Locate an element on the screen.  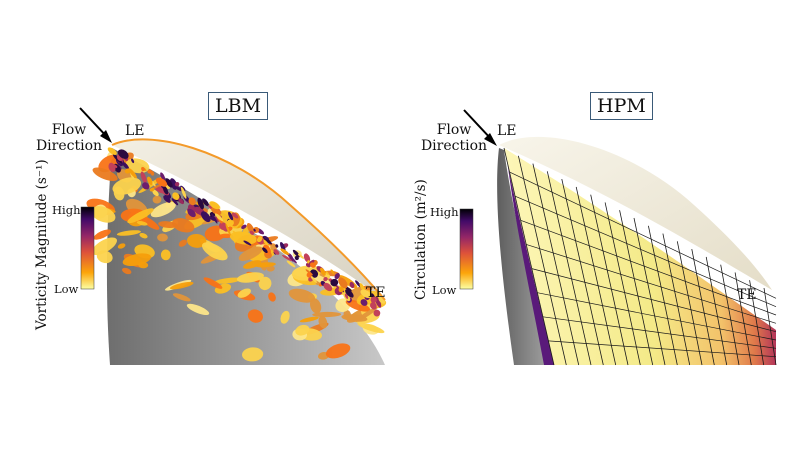
lbm-flow-label: Flow Direction is located at coordinates (69, 138).